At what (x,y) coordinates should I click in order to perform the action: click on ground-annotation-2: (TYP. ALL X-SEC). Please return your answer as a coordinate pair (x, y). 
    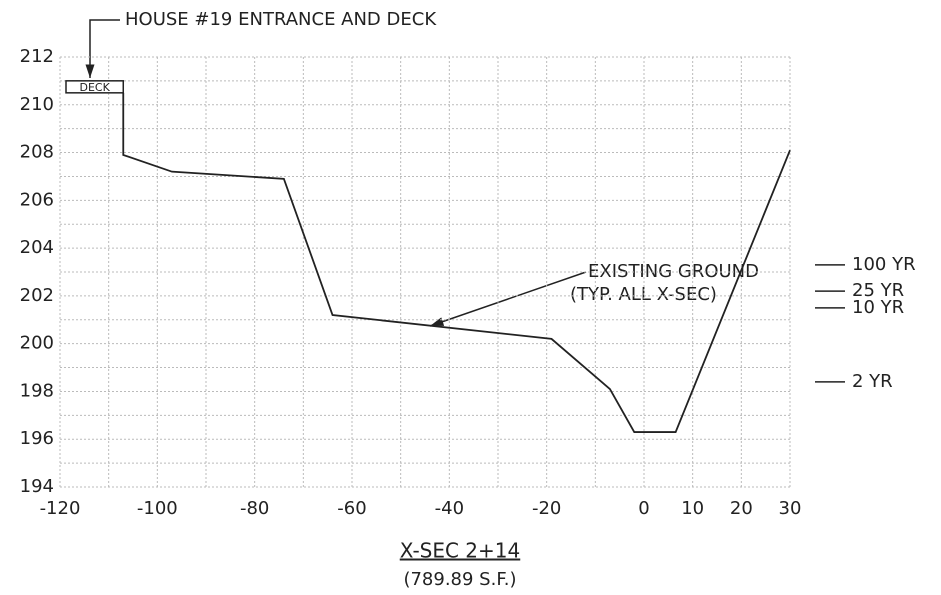
    Looking at the image, I should click on (643, 294).